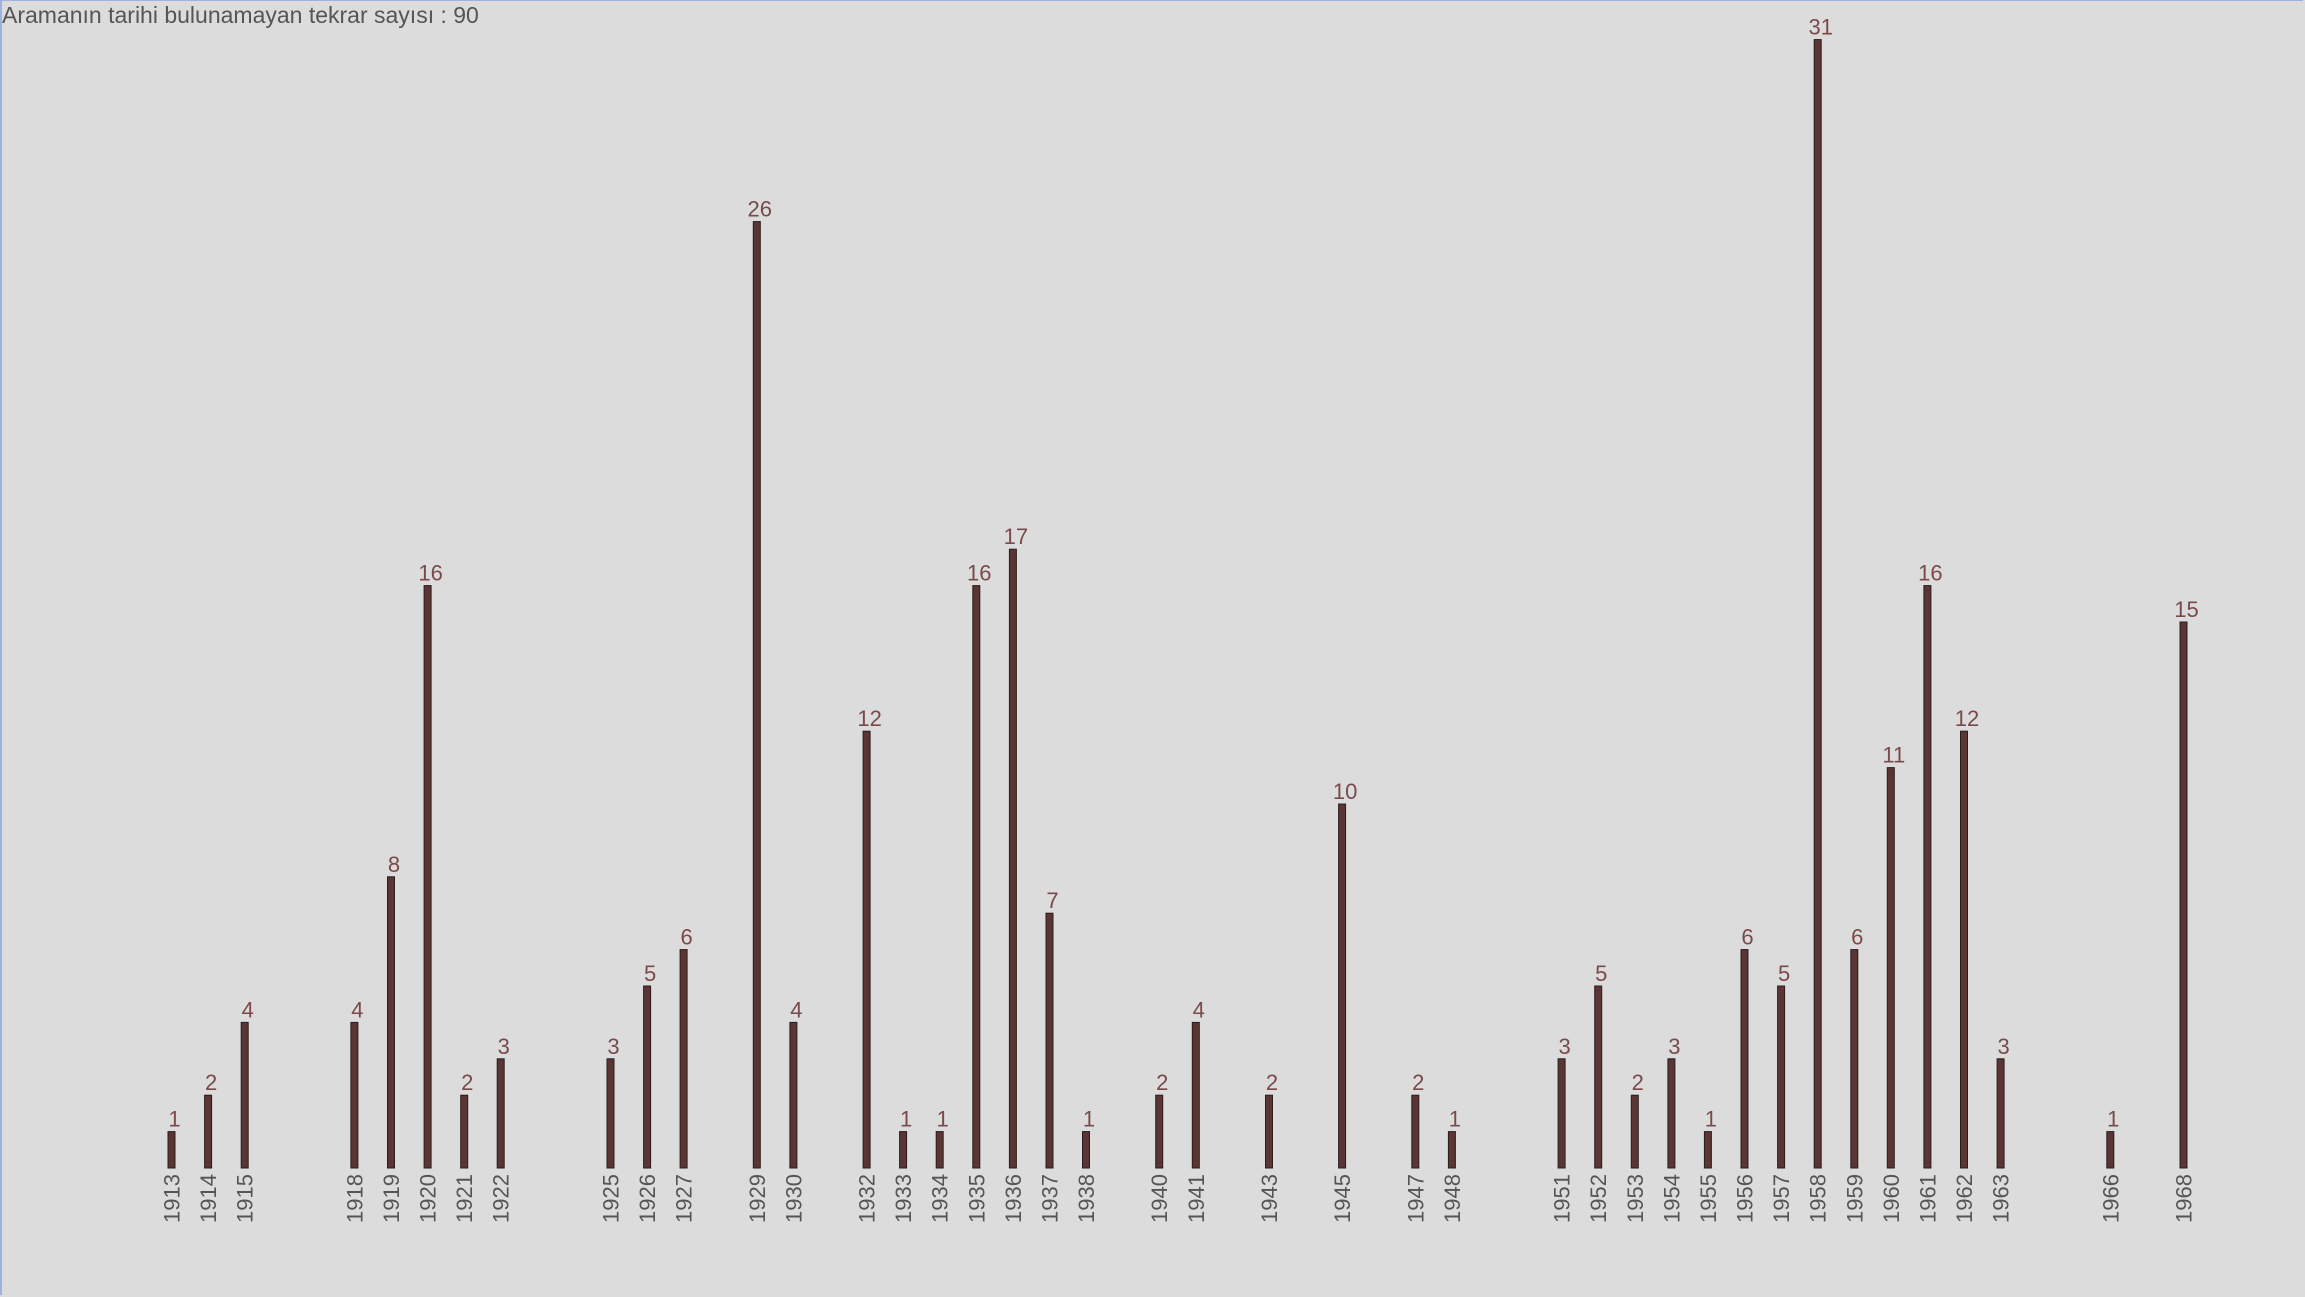 This screenshot has height=1297, width=2305. I want to click on bar-1915, so click(244, 1095).